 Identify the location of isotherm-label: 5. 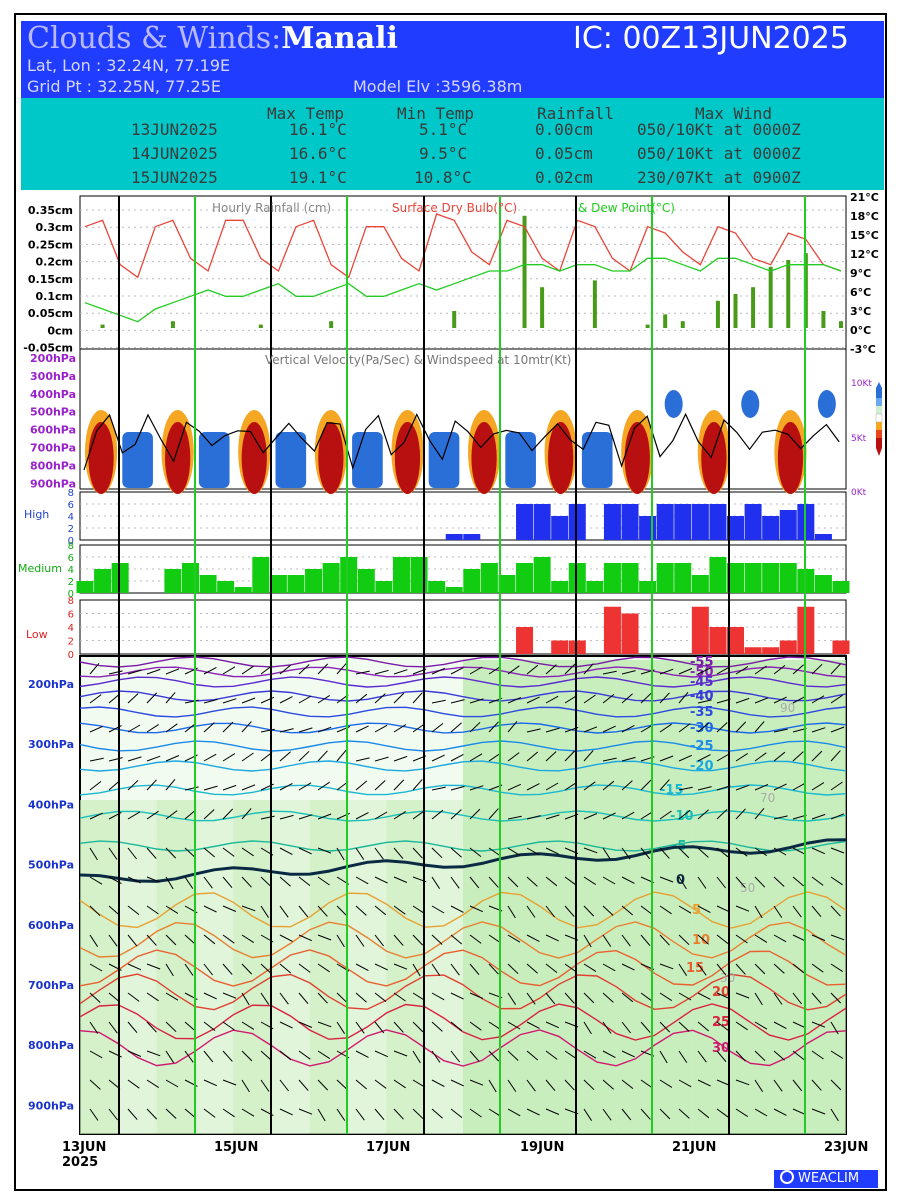
(696, 910).